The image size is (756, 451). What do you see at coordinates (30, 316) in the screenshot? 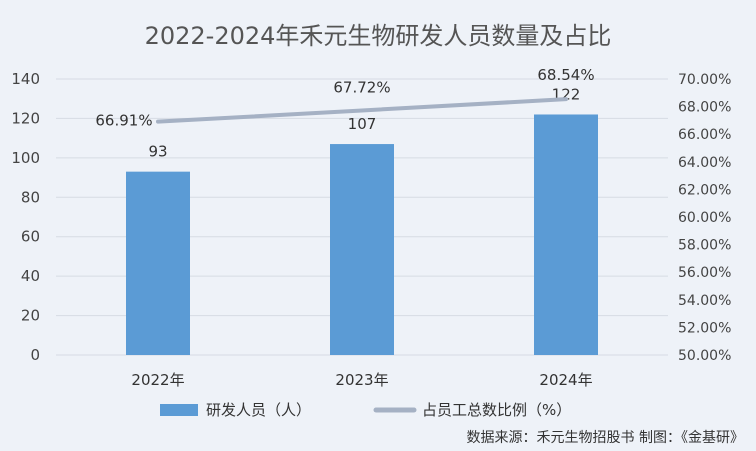
I see `left-tick-label: 20` at bounding box center [30, 316].